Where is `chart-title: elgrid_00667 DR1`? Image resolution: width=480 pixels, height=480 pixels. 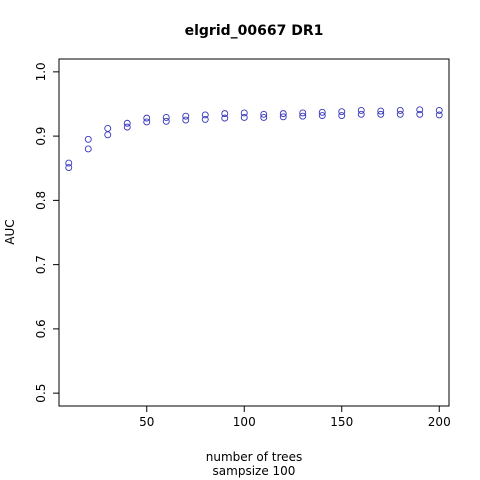 chart-title: elgrid_00667 DR1 is located at coordinates (254, 31).